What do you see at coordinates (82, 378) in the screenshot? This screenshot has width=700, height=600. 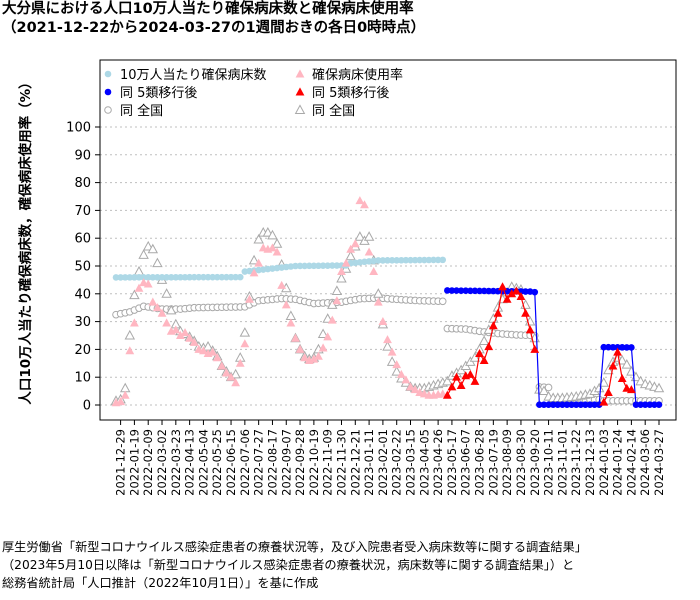 I see `y-tick-label: 10` at bounding box center [82, 378].